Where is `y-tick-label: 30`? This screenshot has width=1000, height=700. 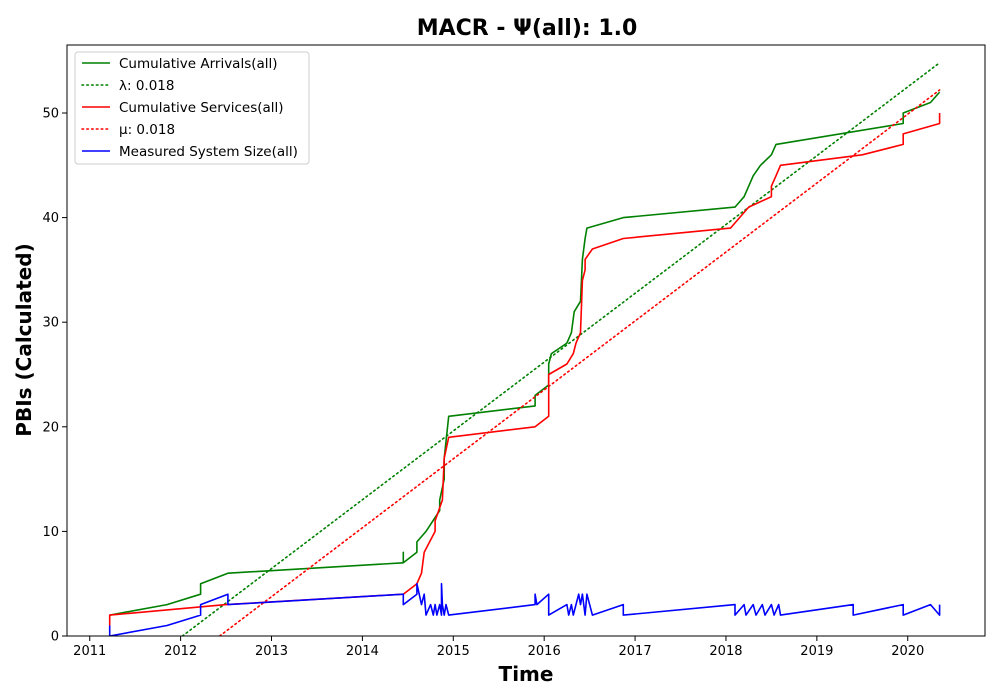
y-tick-label: 30 is located at coordinates (50, 323).